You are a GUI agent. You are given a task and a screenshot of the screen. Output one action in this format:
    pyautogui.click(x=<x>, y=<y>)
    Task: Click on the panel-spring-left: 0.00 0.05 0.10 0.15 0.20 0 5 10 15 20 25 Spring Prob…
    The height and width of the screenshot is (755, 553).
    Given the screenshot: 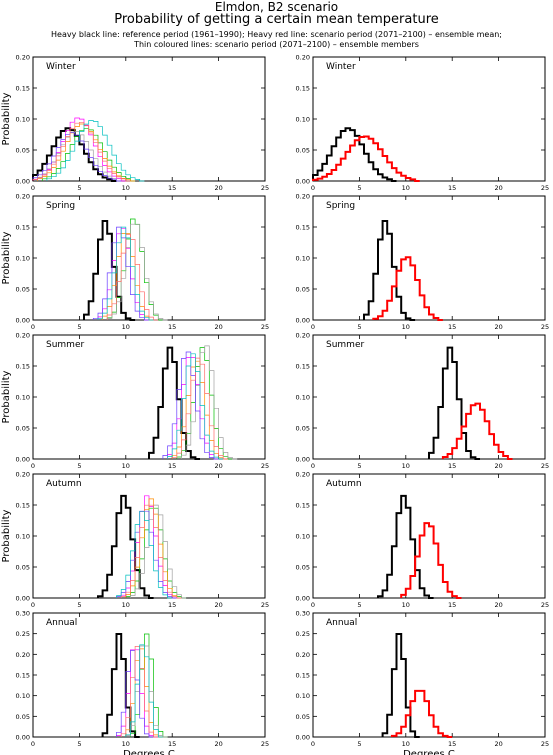 What is the action you would take?
    pyautogui.click(x=135, y=262)
    